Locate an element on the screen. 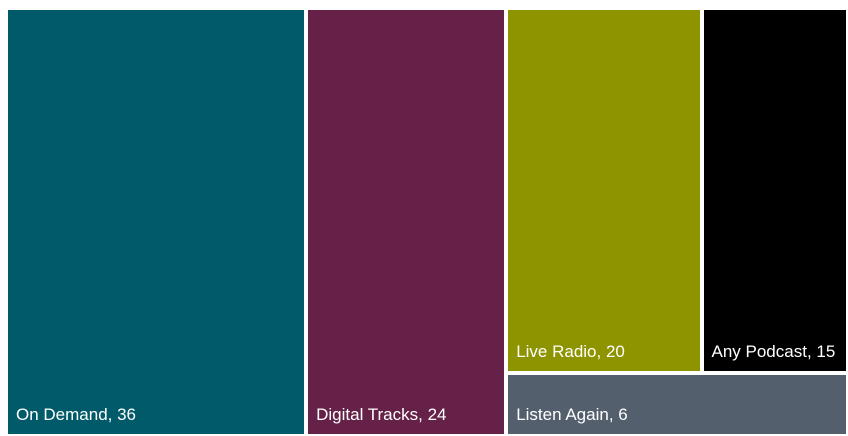 The image size is (848, 436). tile-label: Any Podcast, 15 is located at coordinates (773, 352).